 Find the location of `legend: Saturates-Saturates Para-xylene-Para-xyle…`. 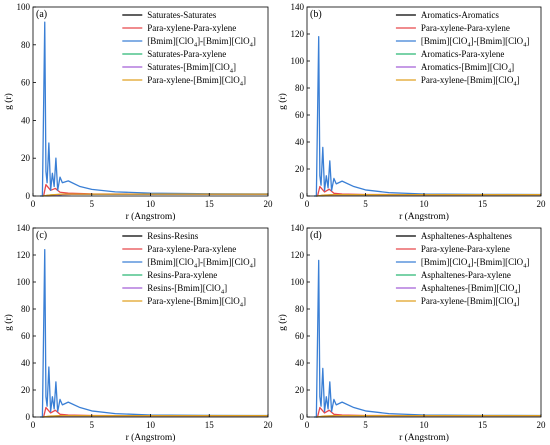

legend: Saturates-Saturates Para-xylene-Para-xyle… is located at coordinates (189, 49).